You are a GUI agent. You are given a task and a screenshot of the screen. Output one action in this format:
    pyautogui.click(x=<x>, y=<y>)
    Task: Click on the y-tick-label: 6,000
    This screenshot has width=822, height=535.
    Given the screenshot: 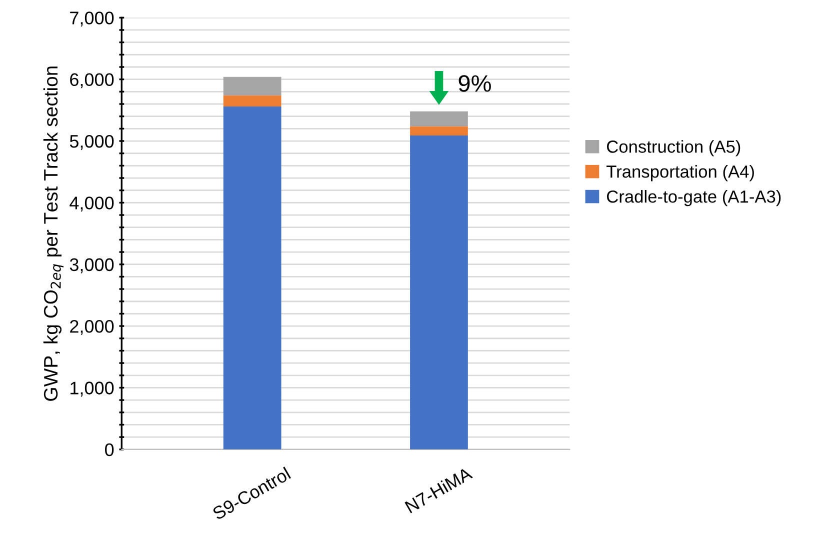 What is the action you would take?
    pyautogui.click(x=92, y=80)
    